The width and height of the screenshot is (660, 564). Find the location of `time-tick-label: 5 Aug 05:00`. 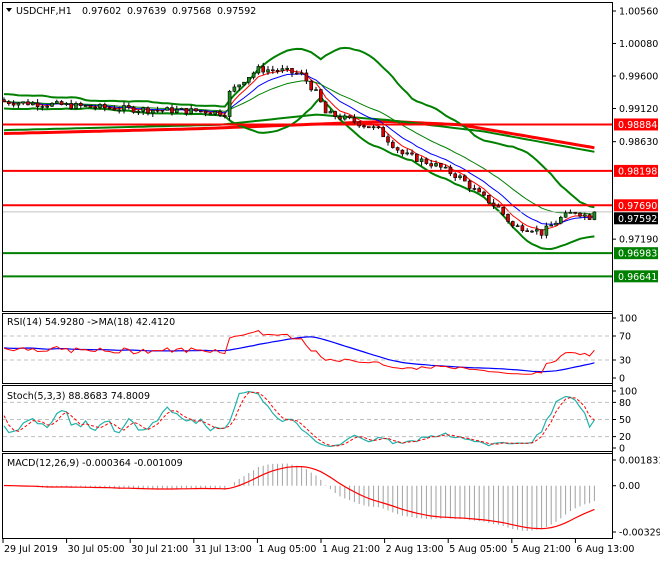

time-tick-label: 5 Aug 05:00 is located at coordinates (478, 549).